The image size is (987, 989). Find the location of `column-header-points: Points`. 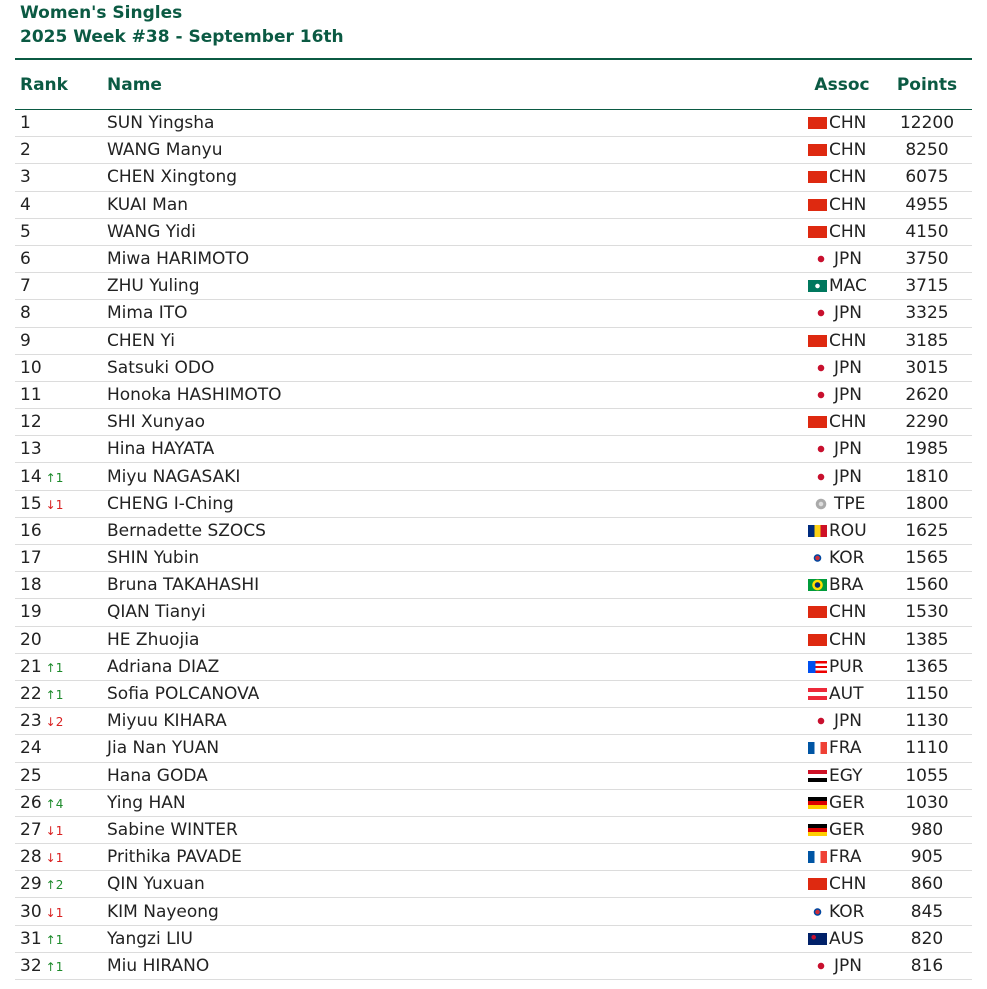

column-header-points: Points is located at coordinates (927, 84).